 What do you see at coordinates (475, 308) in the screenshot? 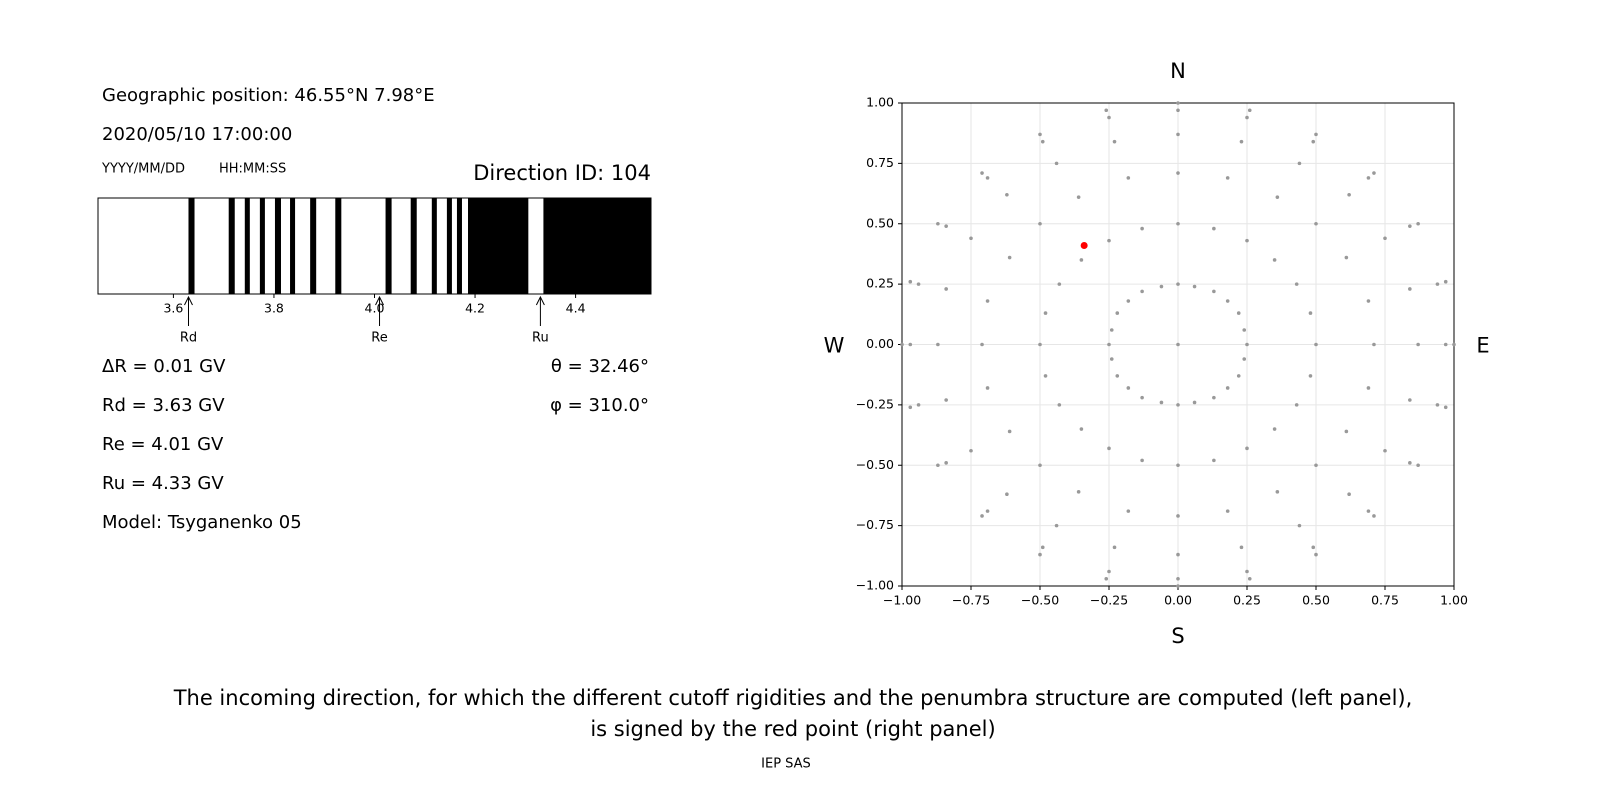
I see `x-tick-label: 4.2` at bounding box center [475, 308].